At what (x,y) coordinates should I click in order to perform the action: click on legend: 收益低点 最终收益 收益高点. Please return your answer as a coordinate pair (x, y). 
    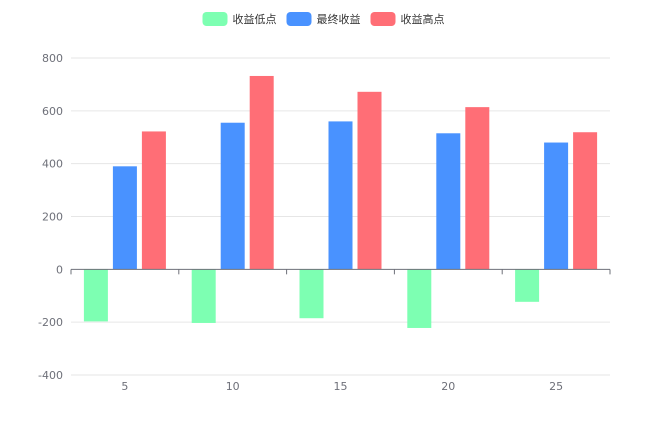
    Looking at the image, I should click on (323, 19).